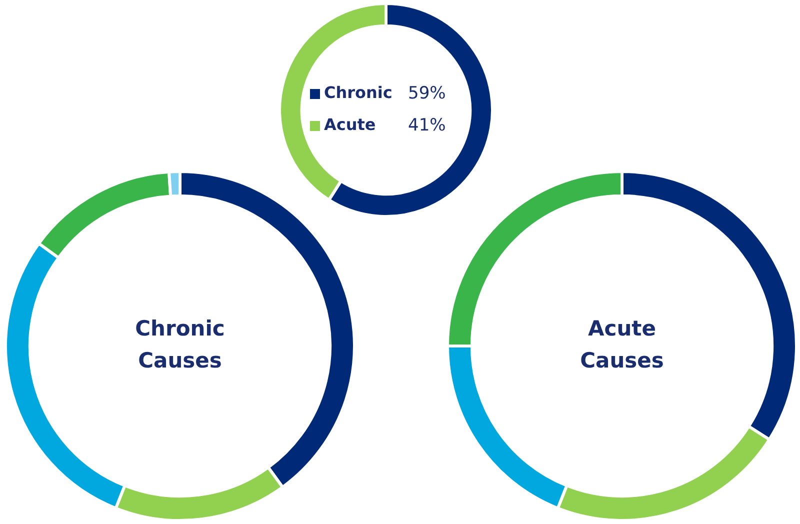 The width and height of the screenshot is (800, 524). Describe the element at coordinates (358, 92) in the screenshot. I see `legend-label: Chronic` at that location.